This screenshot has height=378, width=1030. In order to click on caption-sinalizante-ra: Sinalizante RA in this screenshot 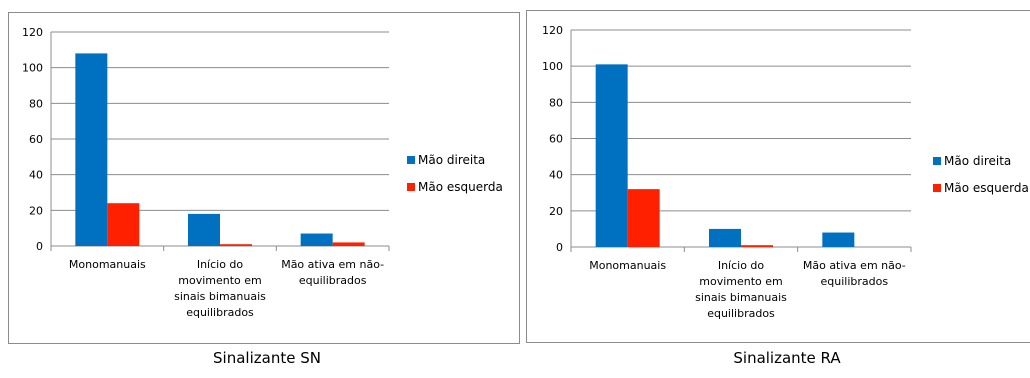, I will do `click(787, 358)`.